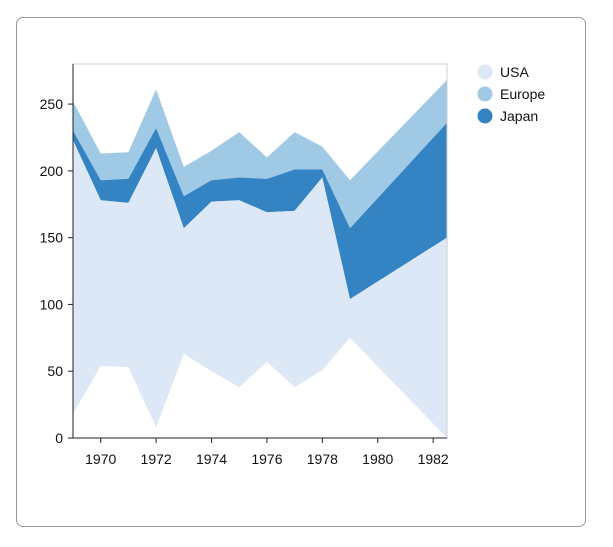 The width and height of the screenshot is (613, 547). What do you see at coordinates (211, 459) in the screenshot?
I see `x-tick-label: 1974` at bounding box center [211, 459].